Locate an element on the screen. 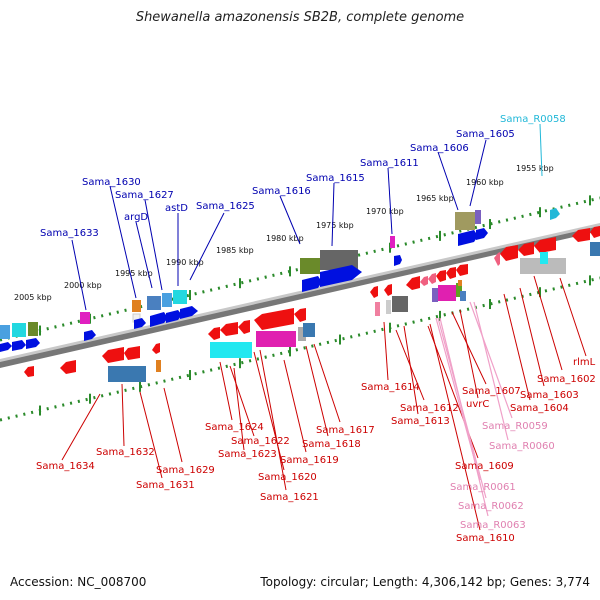  label-sama-1622: Sama_1622 is located at coordinates (260, 441).